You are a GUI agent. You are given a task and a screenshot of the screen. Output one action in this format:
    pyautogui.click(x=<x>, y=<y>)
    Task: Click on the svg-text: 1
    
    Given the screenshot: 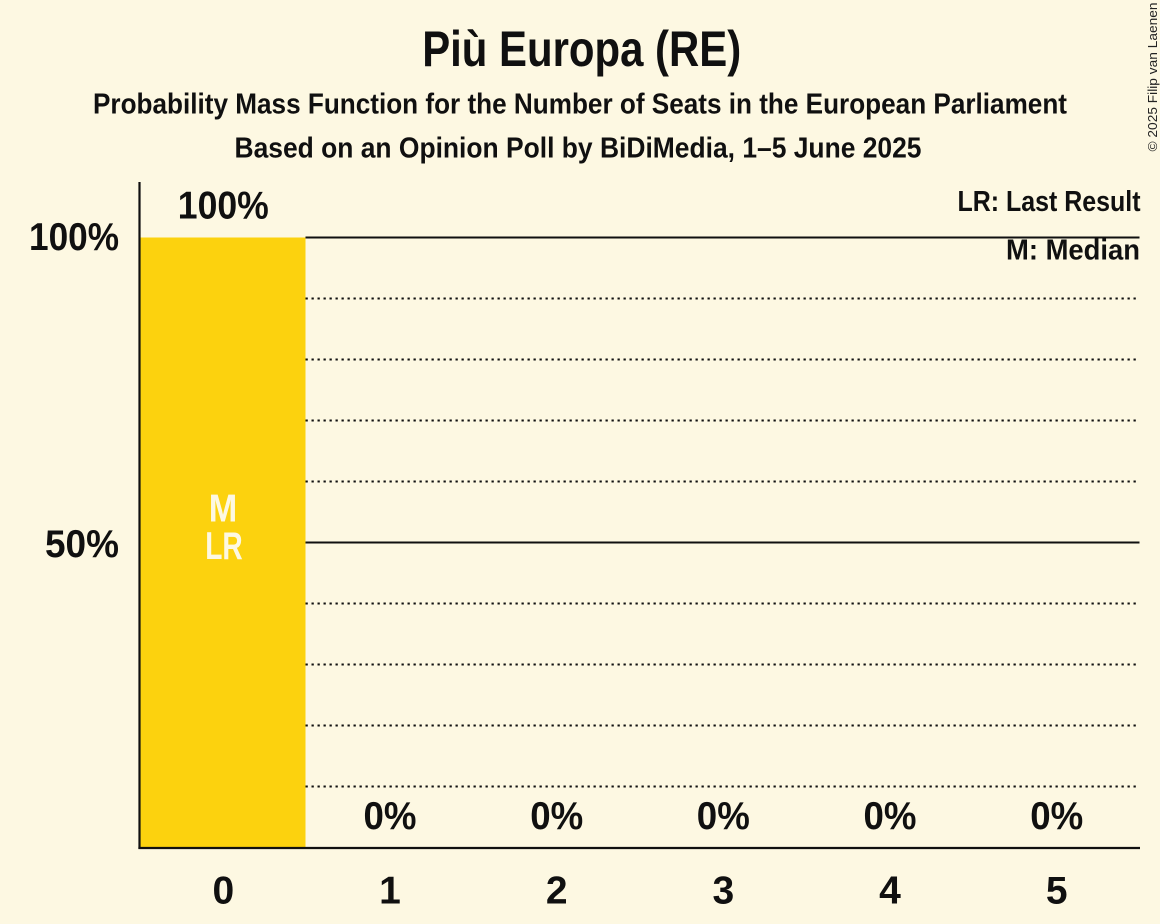 What is the action you would take?
    pyautogui.click(x=390, y=891)
    